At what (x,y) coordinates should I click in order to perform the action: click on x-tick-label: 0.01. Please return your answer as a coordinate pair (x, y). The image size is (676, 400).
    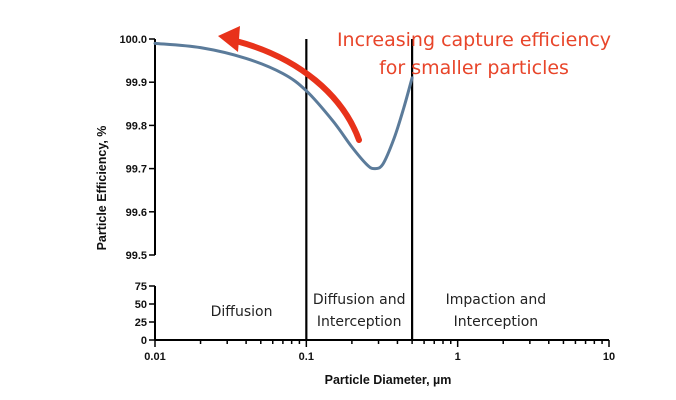
    Looking at the image, I should click on (154, 357).